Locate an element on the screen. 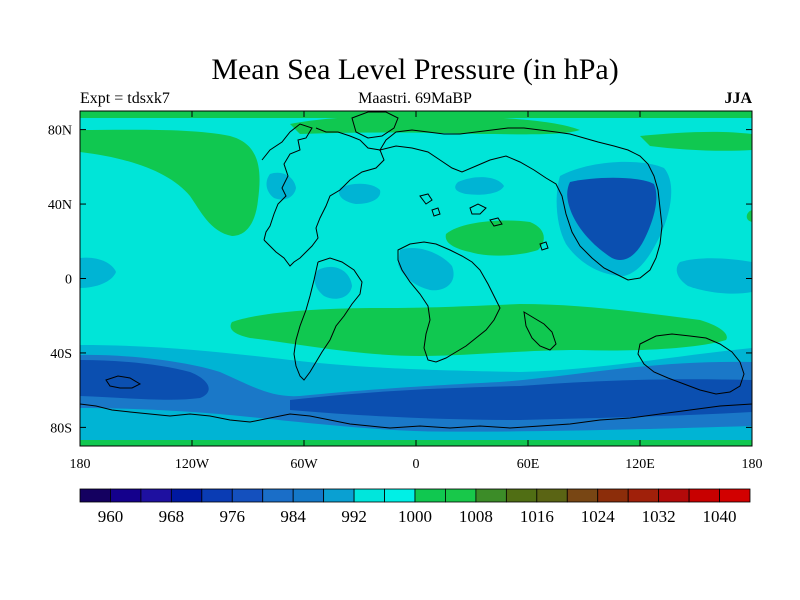 The width and height of the screenshot is (800, 600). colorbar-label: 960 is located at coordinates (111, 516).